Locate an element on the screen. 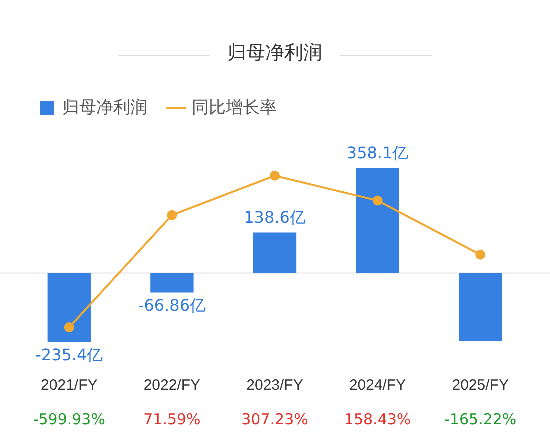 This screenshot has height=437, width=550. chart-title: 归母净利润 is located at coordinates (275, 53).